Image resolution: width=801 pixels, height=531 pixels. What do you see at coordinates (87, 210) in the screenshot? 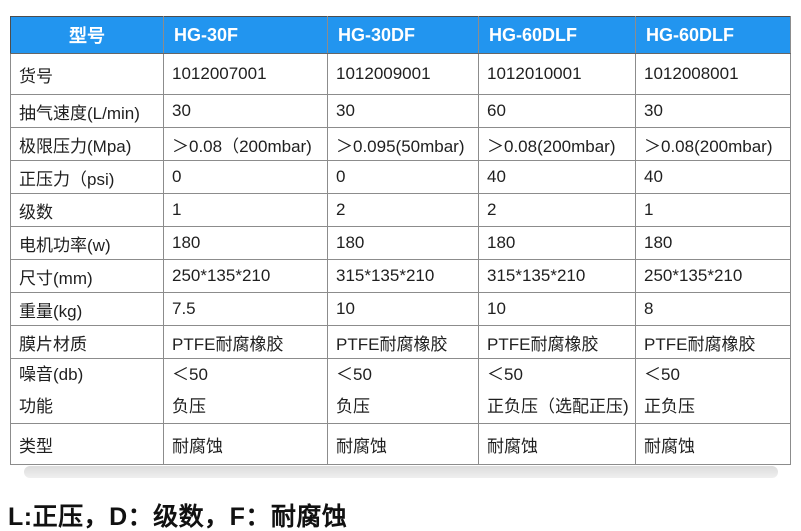
I see `row-label: 级数` at bounding box center [87, 210].